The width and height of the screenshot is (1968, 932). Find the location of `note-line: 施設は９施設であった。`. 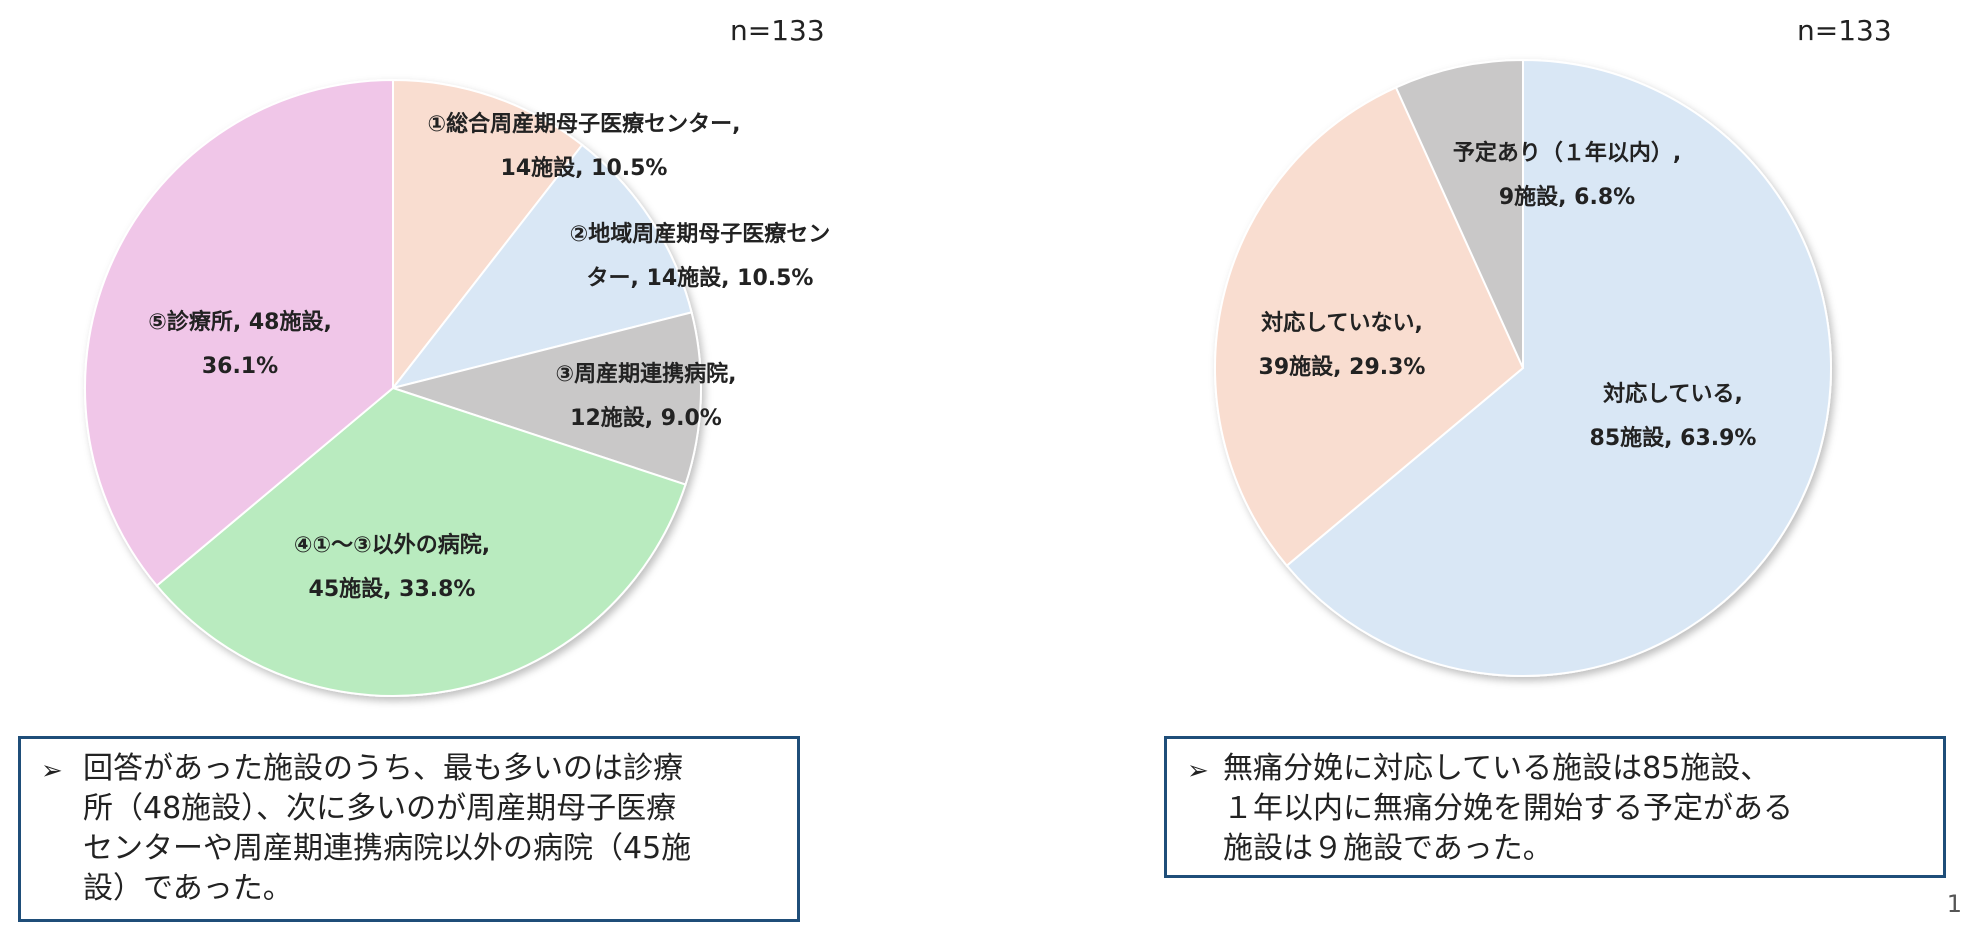

note-line: 施設は９施設であった。 is located at coordinates (1388, 848).